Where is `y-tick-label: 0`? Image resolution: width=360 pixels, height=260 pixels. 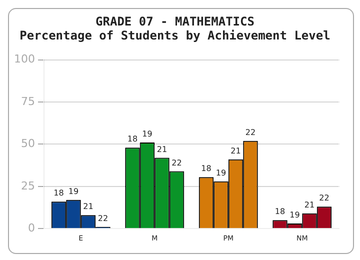 y-tick-label: 0 is located at coordinates (31, 227).